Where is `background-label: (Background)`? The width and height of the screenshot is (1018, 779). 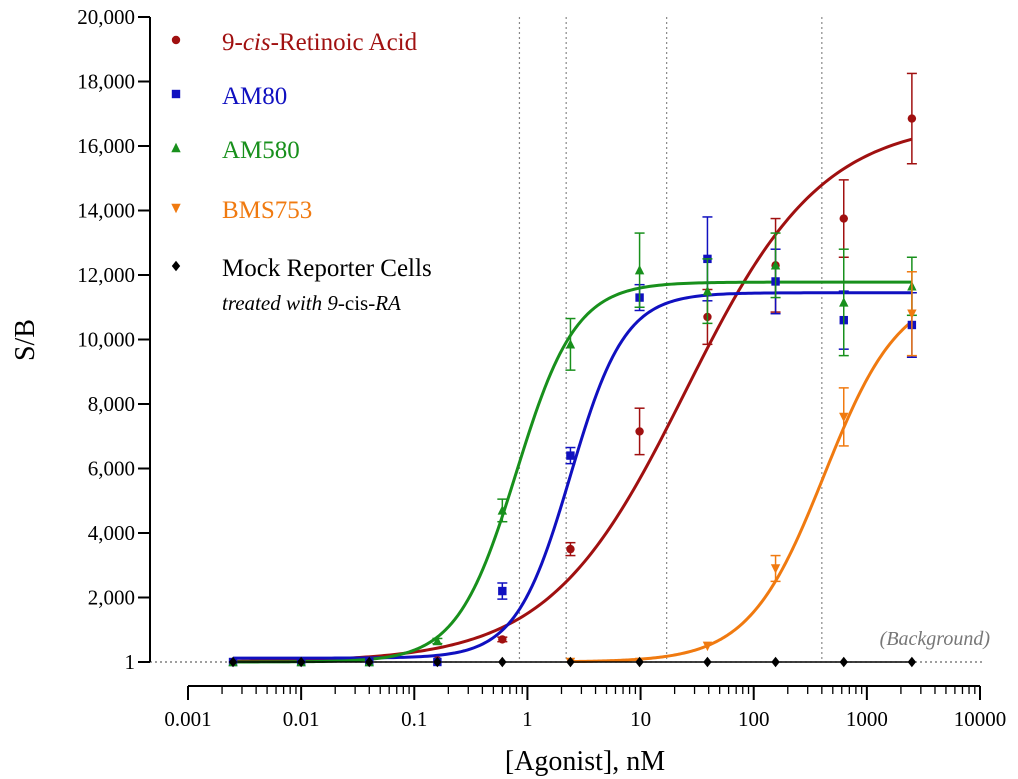 background-label: (Background) is located at coordinates (935, 639).